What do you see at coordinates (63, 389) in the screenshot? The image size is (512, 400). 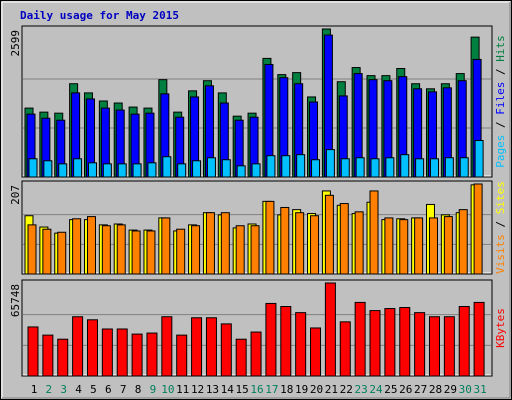 I see `x-tick-label: 3` at bounding box center [63, 389].